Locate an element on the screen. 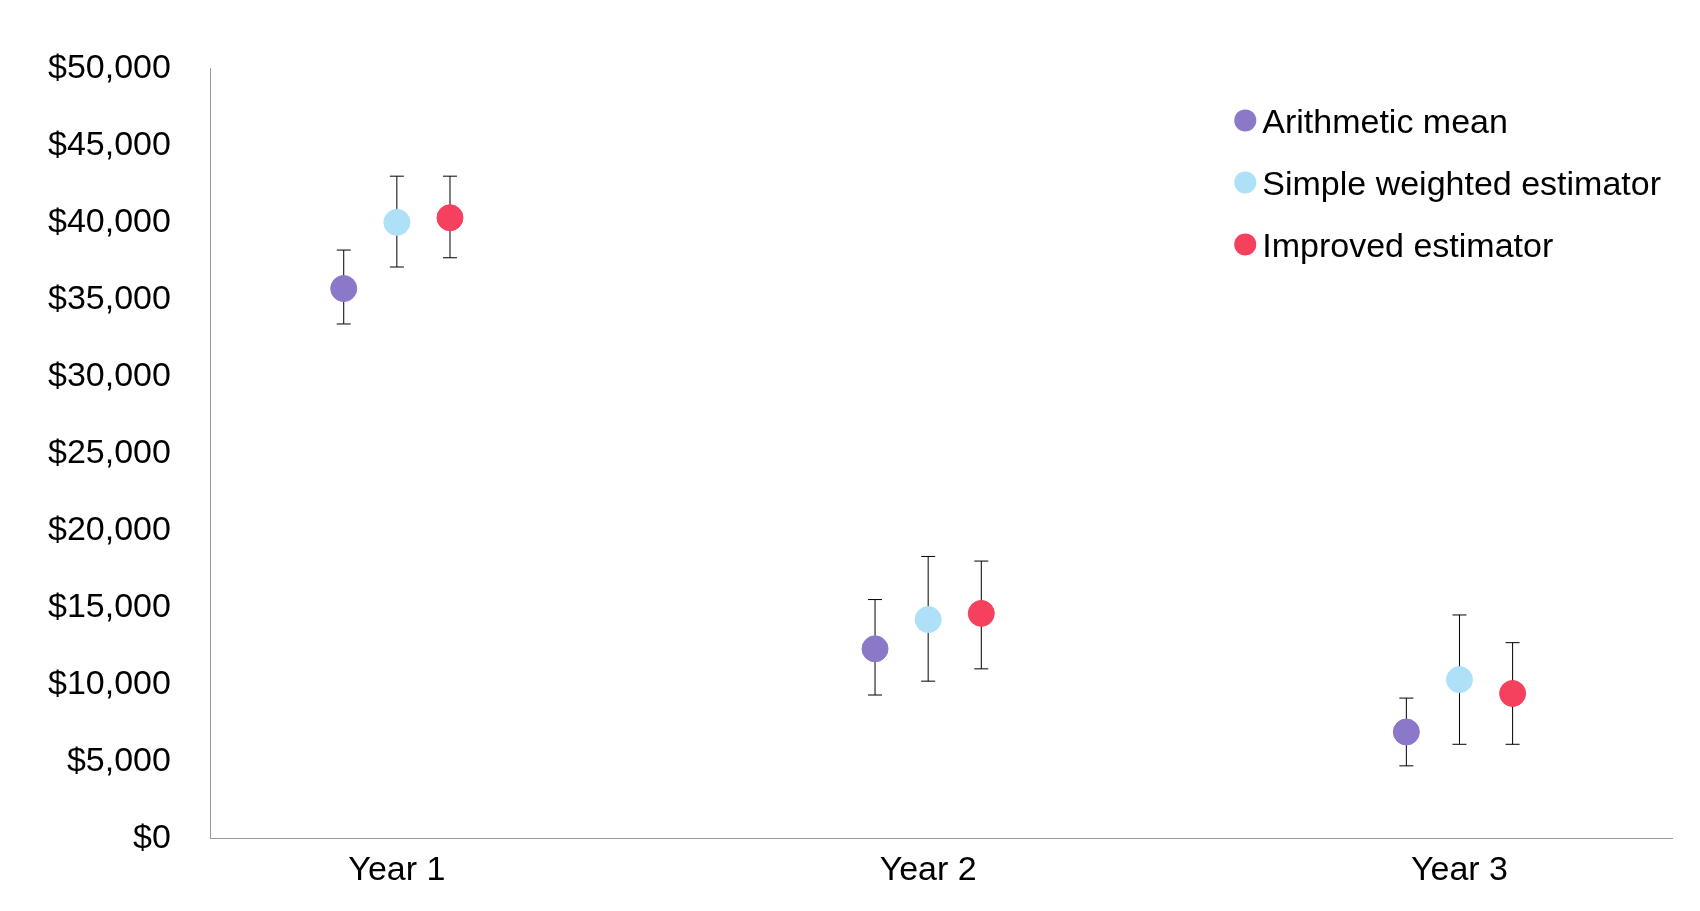 The image size is (1700, 911). y-tick-label: $25,000 is located at coordinates (109, 450).